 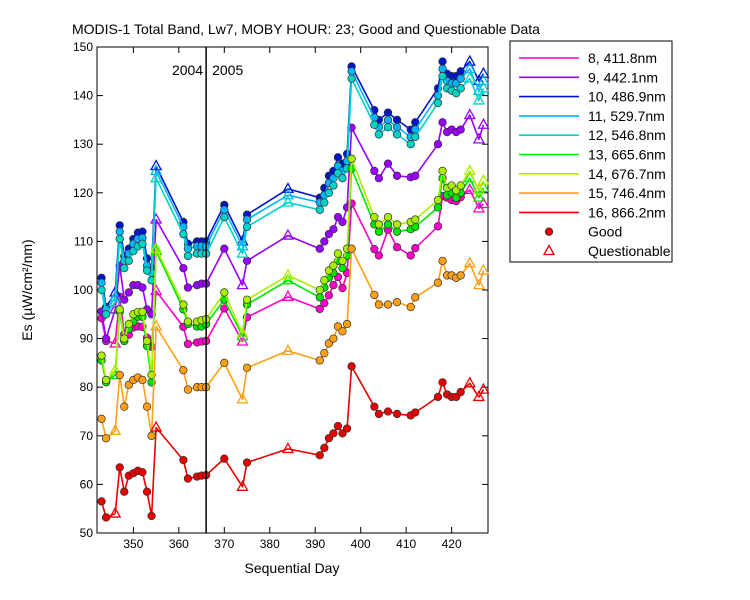 What do you see at coordinates (292, 568) in the screenshot?
I see `x-axis-label: Sequential Day` at bounding box center [292, 568].